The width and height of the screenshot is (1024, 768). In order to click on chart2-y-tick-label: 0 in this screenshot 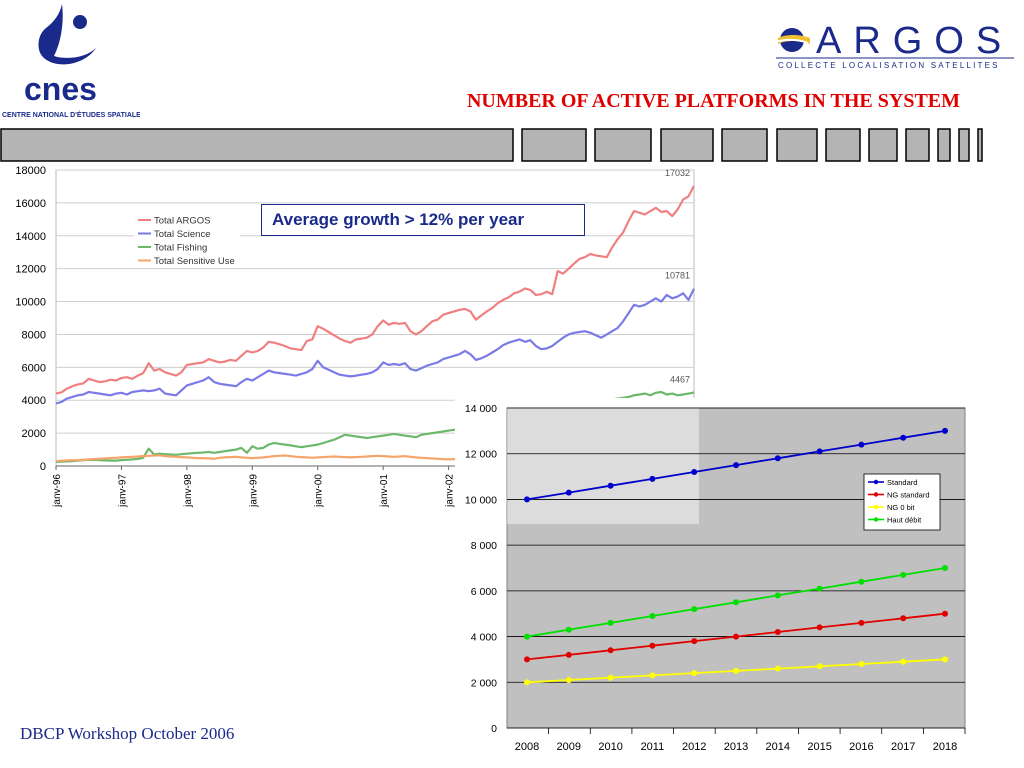, I will do `click(494, 729)`.